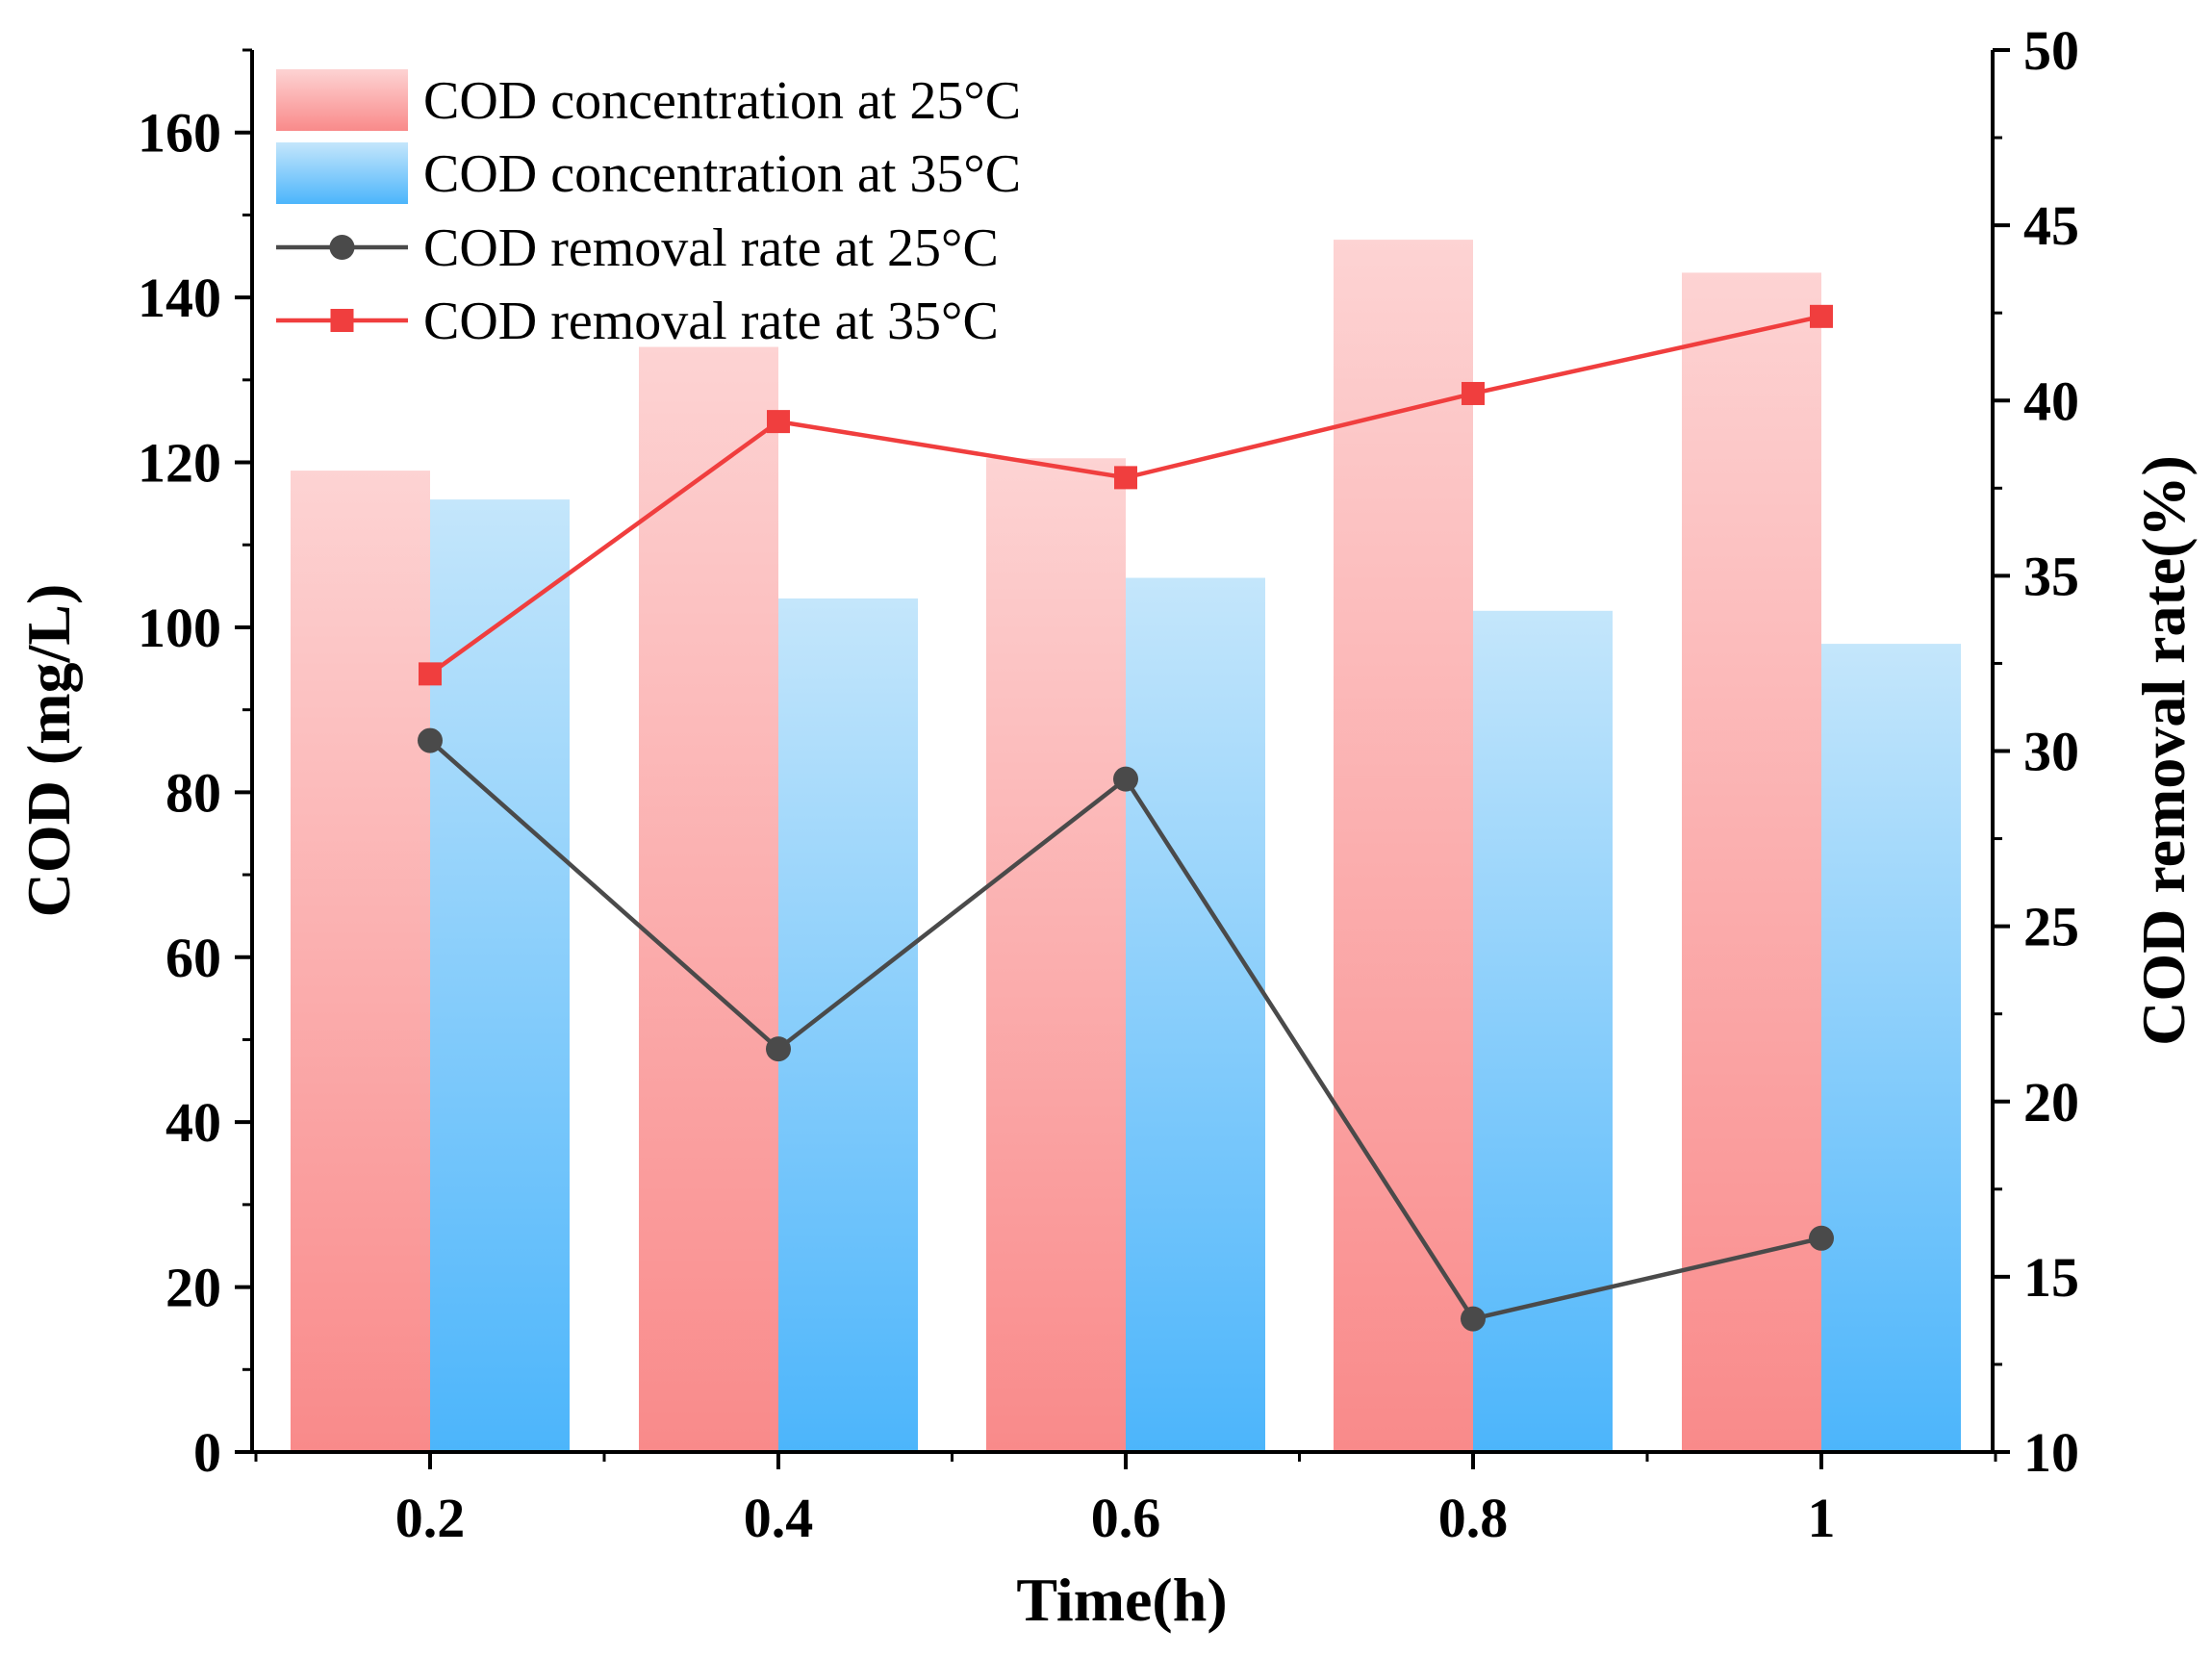  I want to click on y-tick-label: 0, so click(207, 1453).